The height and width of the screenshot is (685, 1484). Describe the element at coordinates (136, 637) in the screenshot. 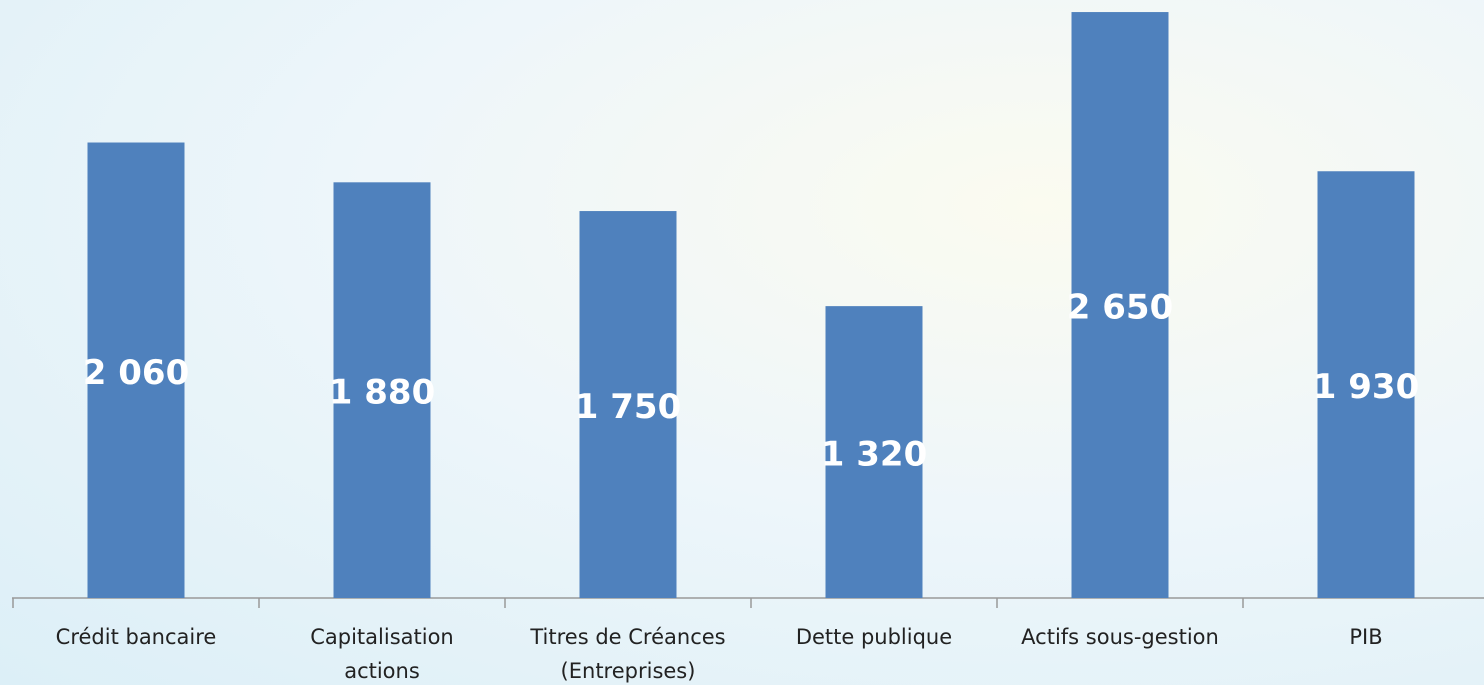

I see `x-tick-label: Crédit bancaire` at that location.